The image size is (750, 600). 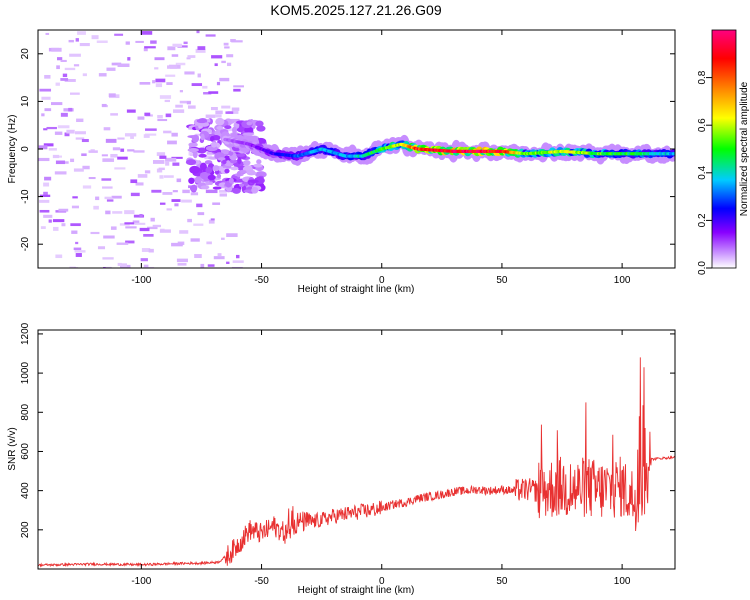 What do you see at coordinates (25, 244) in the screenshot?
I see `spectrogram-y-tick-label: -20` at bounding box center [25, 244].